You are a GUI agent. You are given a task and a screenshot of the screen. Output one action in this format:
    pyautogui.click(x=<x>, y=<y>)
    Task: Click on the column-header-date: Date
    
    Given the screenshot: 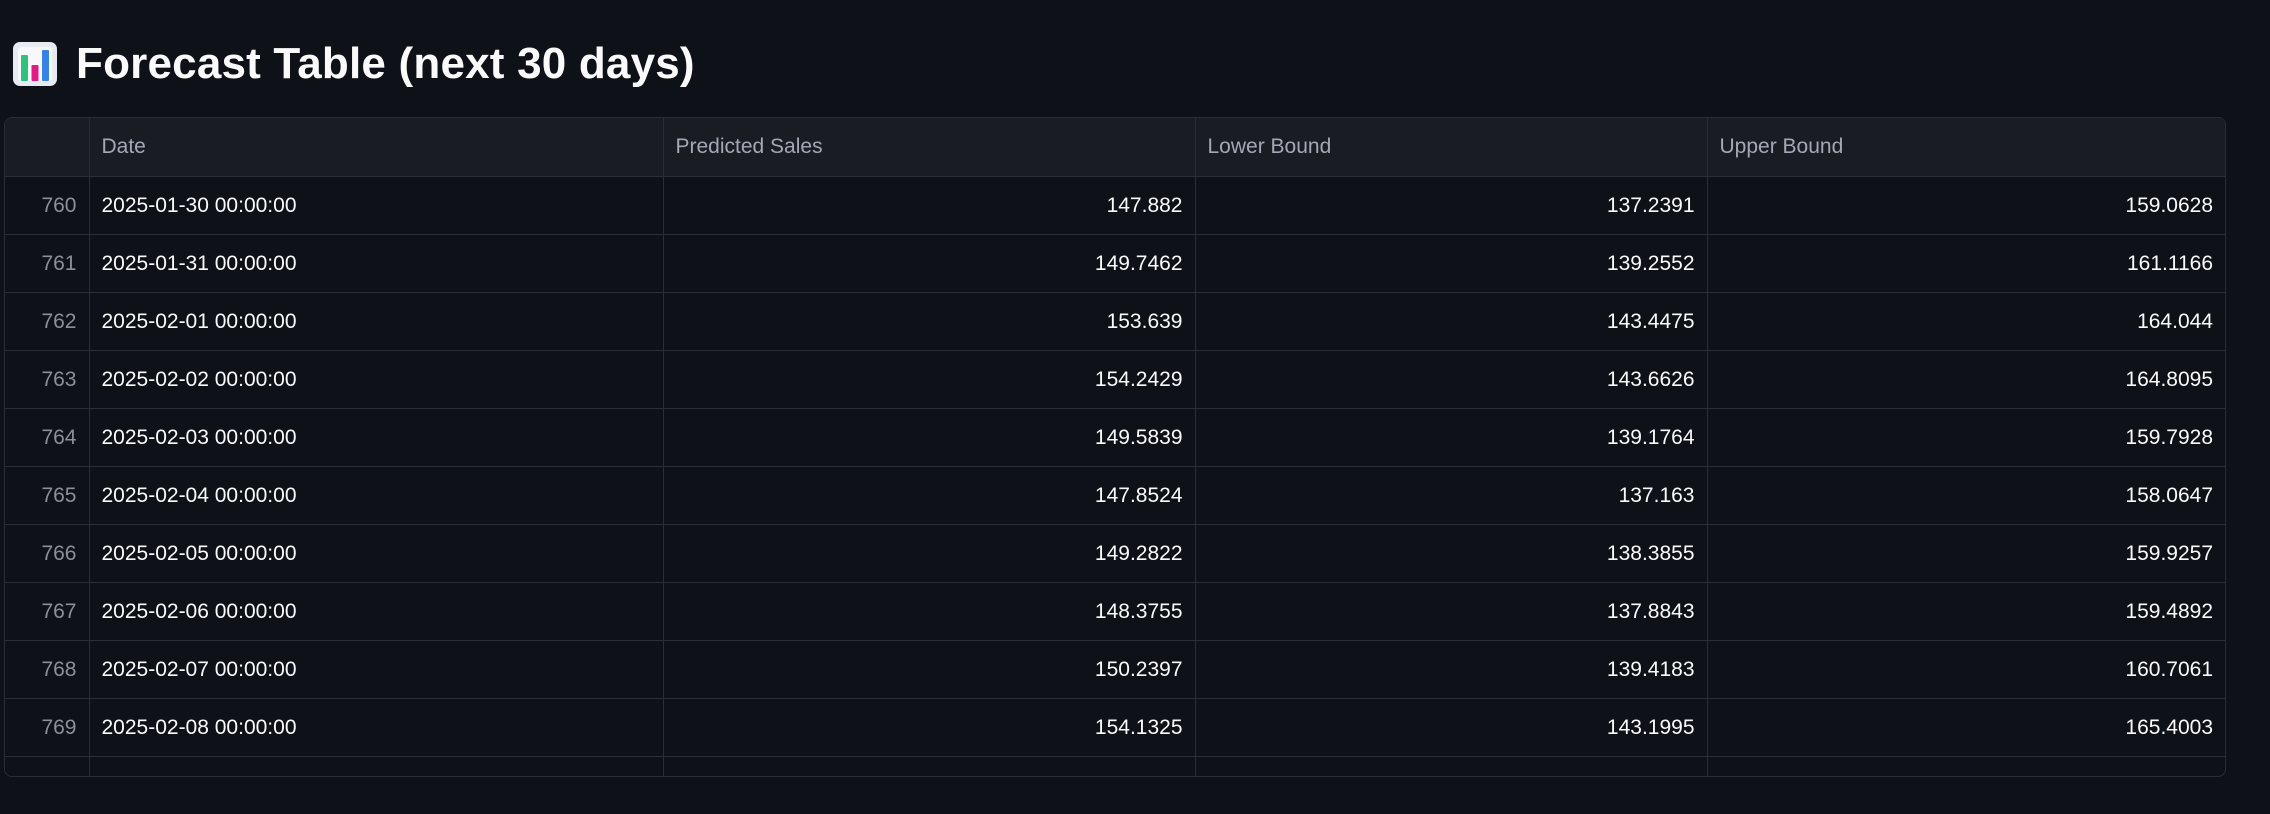 What is the action you would take?
    pyautogui.click(x=376, y=147)
    